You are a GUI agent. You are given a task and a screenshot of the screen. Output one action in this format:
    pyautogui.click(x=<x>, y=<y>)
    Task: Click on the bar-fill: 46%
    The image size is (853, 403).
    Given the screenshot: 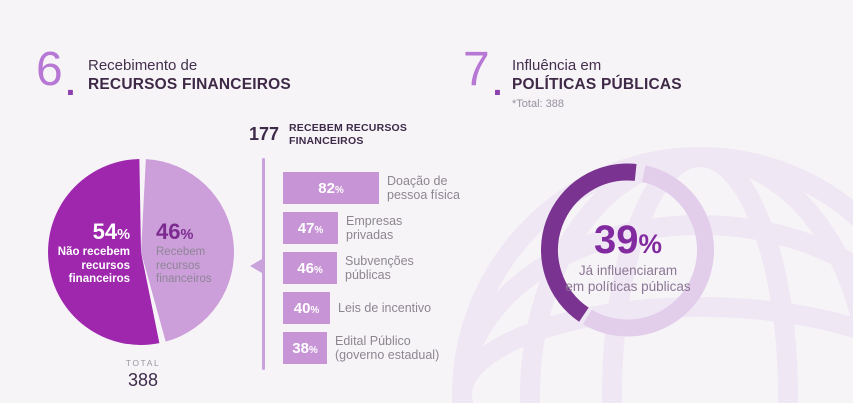 What is the action you would take?
    pyautogui.click(x=310, y=268)
    